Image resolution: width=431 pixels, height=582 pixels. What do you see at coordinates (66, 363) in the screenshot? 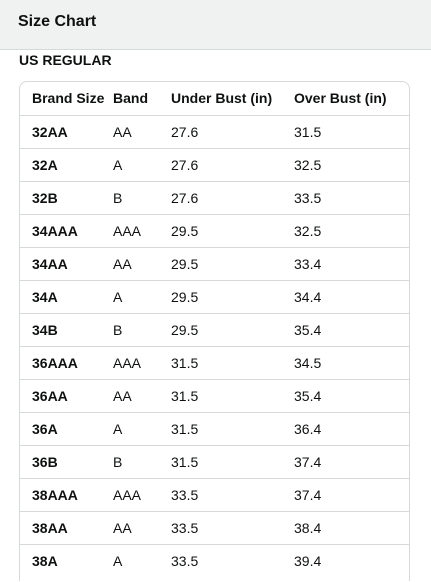
I see `cell-brand-size: 36AAA` at bounding box center [66, 363].